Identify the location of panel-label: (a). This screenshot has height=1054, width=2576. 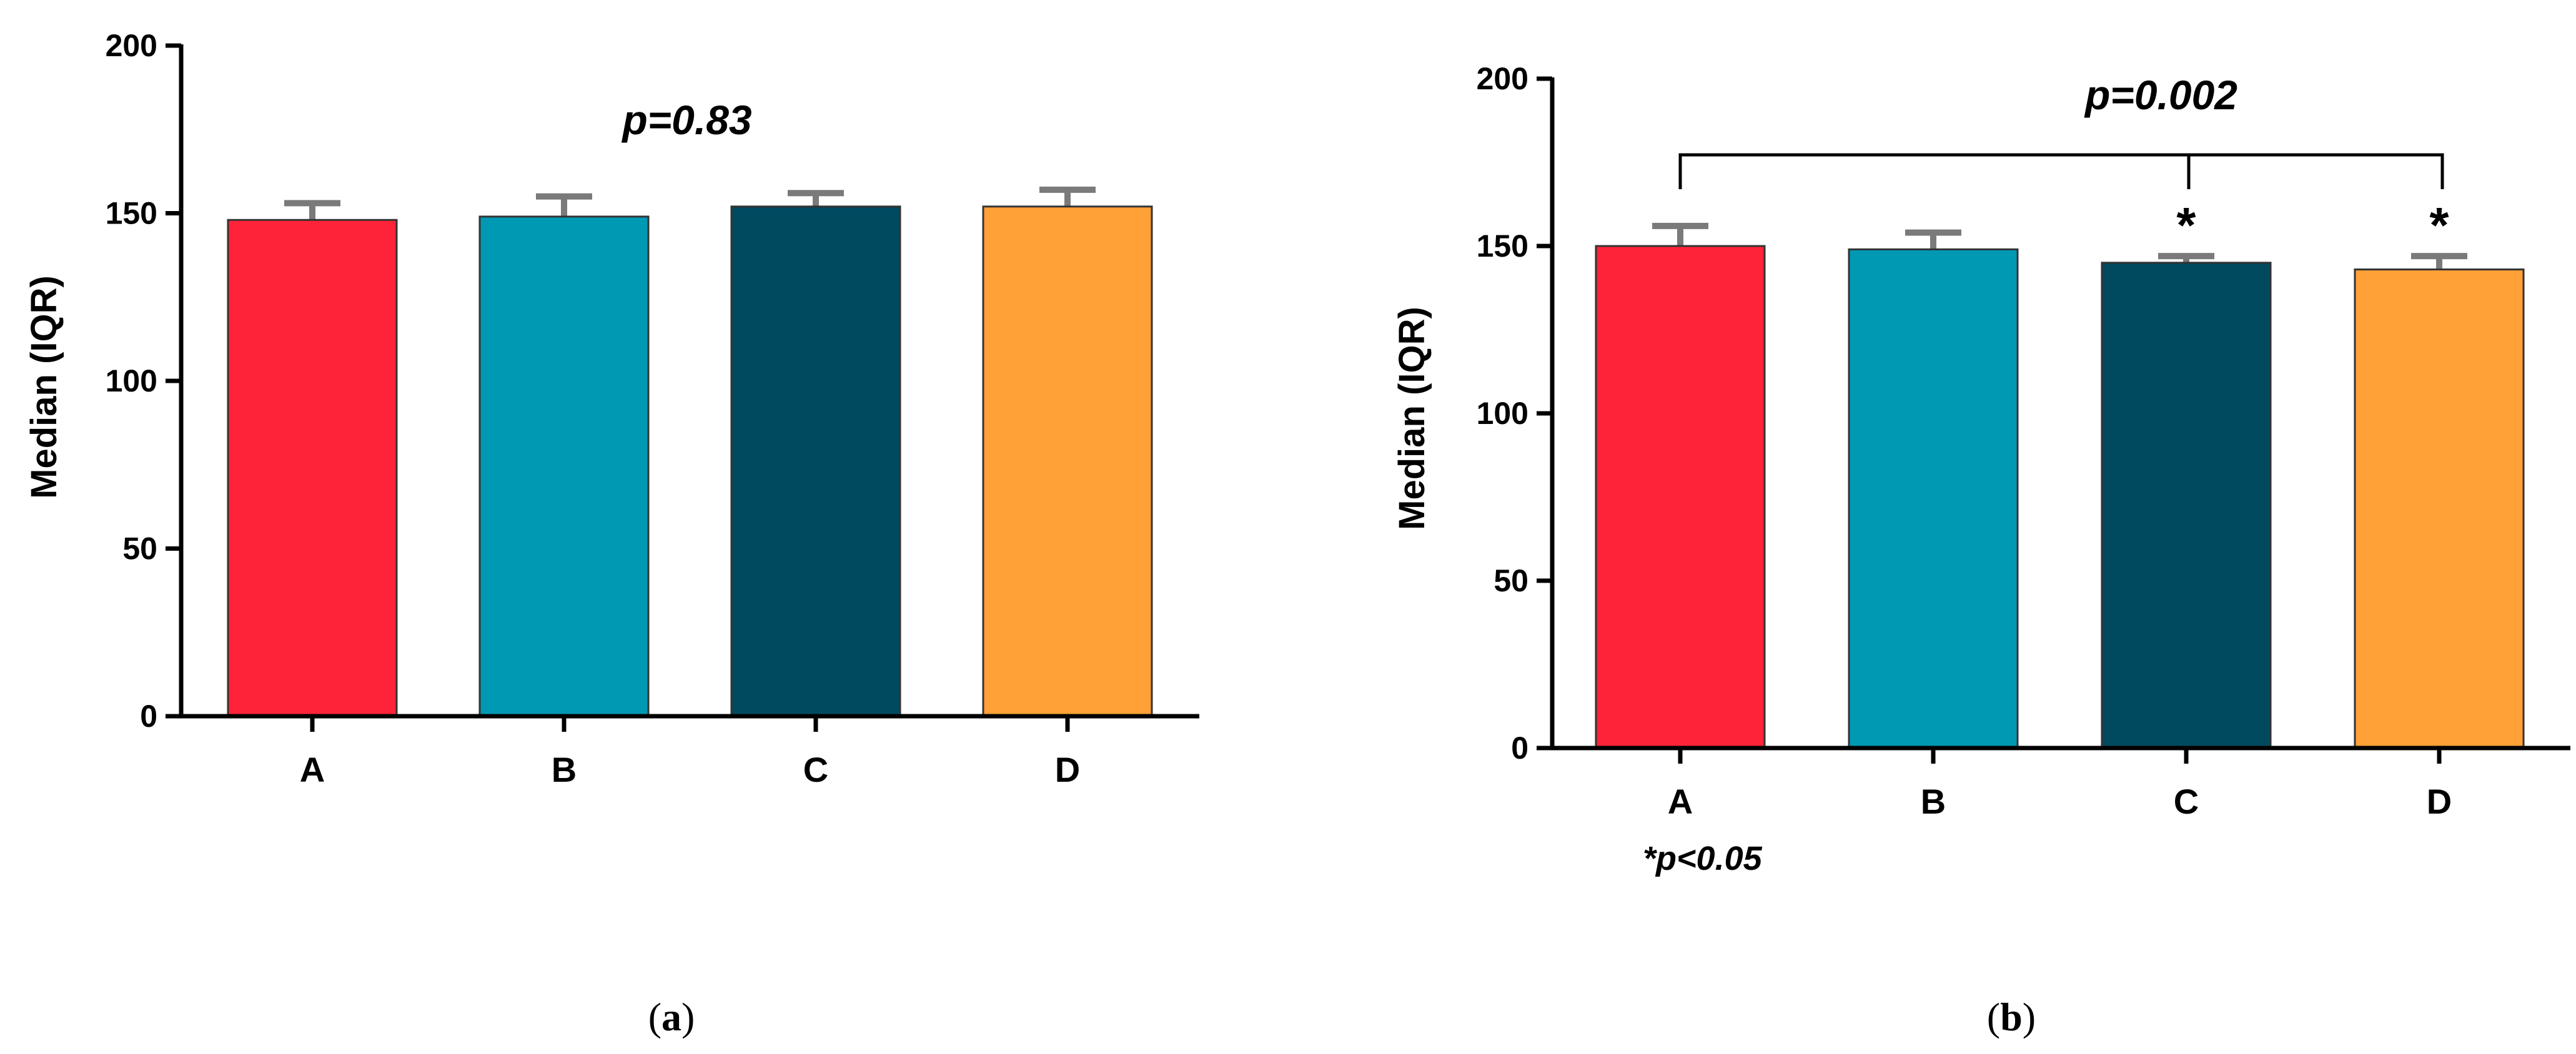
(671, 1017).